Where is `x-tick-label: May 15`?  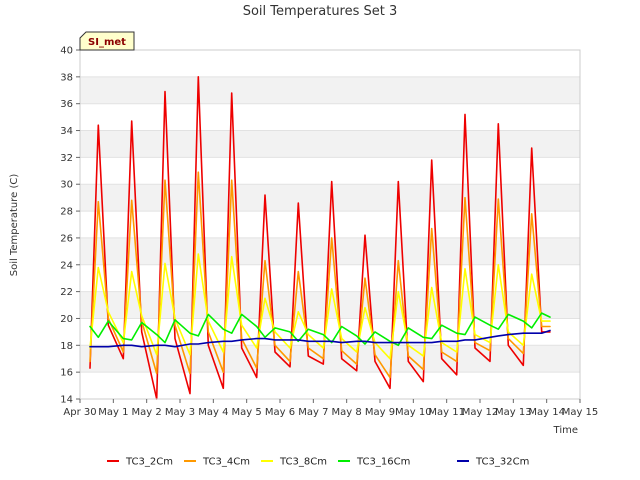
x-tick-label: May 15 is located at coordinates (580, 412).